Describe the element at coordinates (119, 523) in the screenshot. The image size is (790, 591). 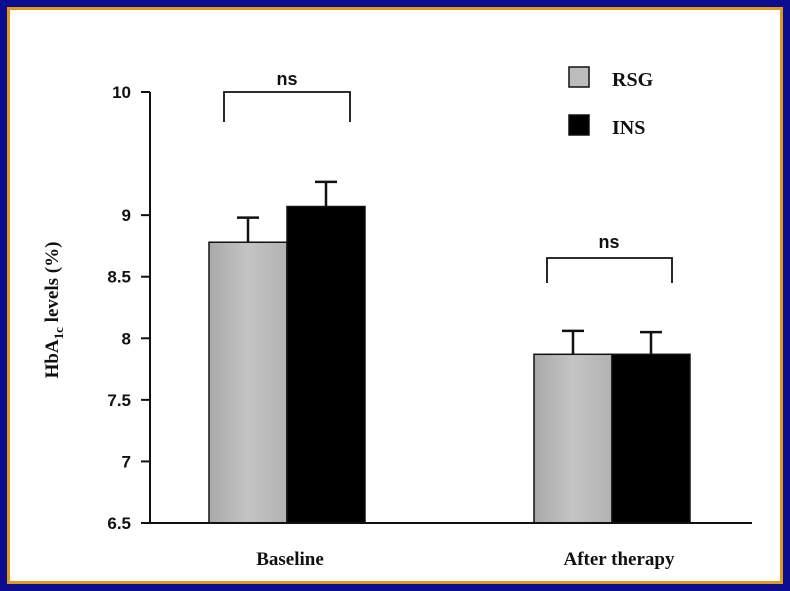
I see `y-tick-label: 6.5` at that location.